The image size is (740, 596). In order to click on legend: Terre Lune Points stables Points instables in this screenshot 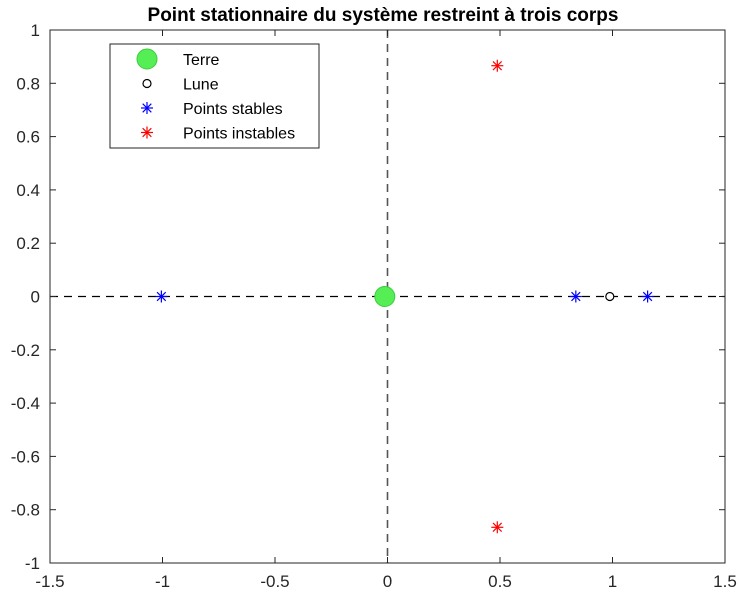, I will do `click(214, 96)`.